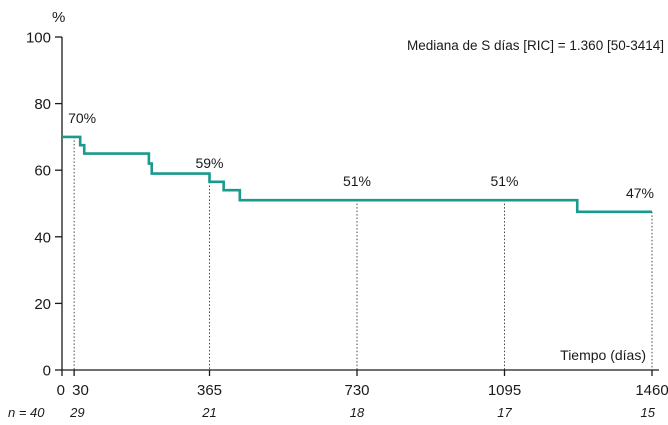 Image resolution: width=668 pixels, height=425 pixels. Describe the element at coordinates (58, 17) in the screenshot. I see `y-axis-label: %` at that location.